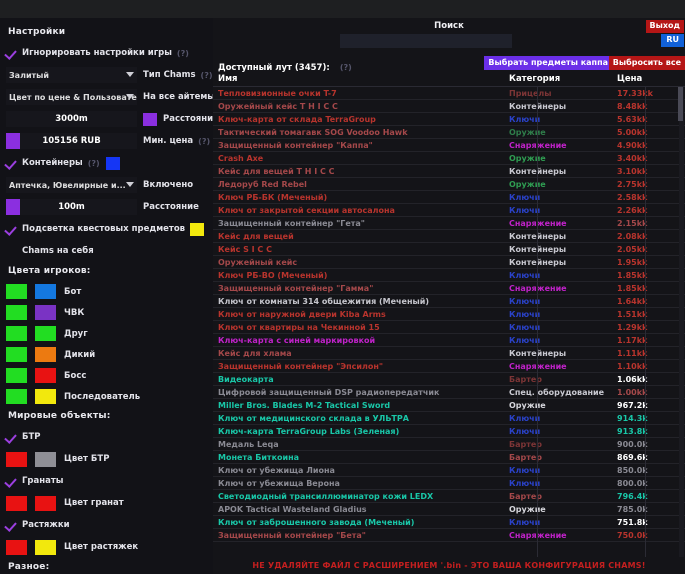 This screenshot has width=685, height=574. What do you see at coordinates (449, 457) in the screenshot?
I see `table-row: Монета Биткоина Бартер 869.6k` at bounding box center [449, 457].